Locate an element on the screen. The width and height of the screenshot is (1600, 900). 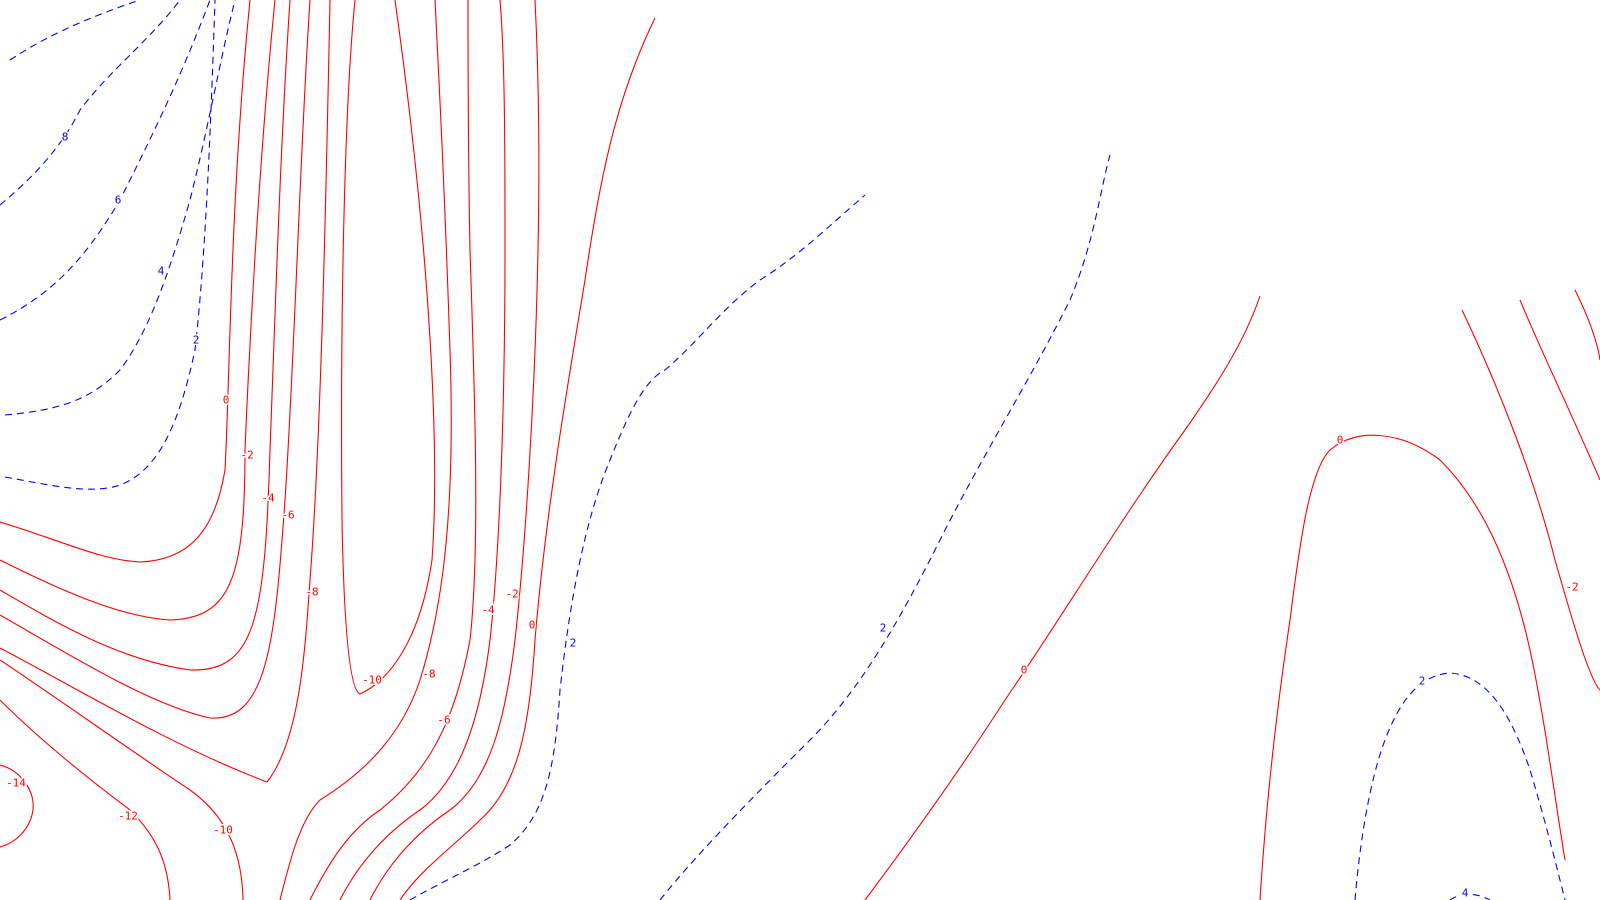
contour-label: 8 is located at coordinates (65, 137).